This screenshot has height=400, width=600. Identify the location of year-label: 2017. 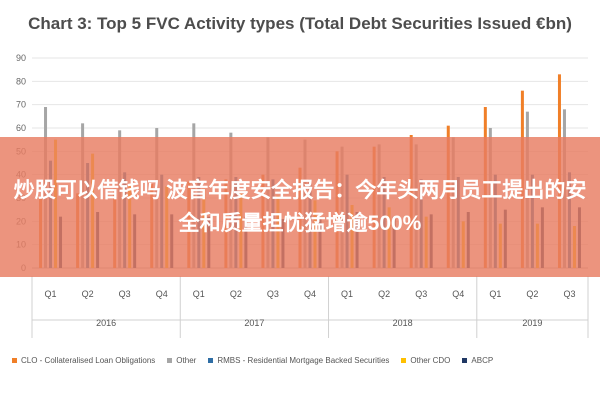
(254, 323).